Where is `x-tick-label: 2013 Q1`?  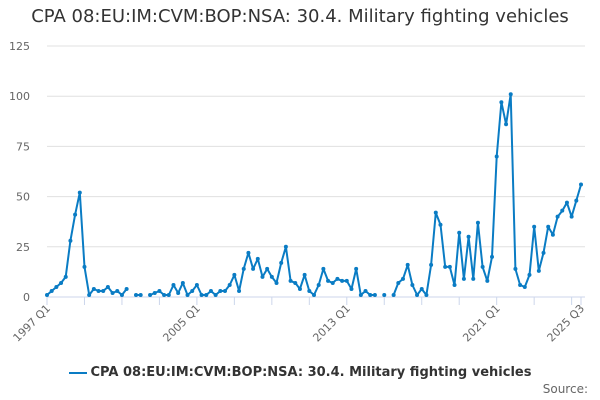
x-tick-label: 2013 Q1 is located at coordinates (331, 323).